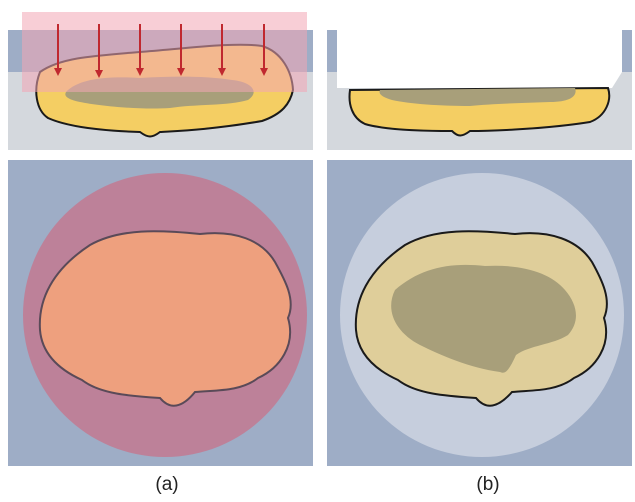  I want to click on right-wall-b, so click(627, 51).